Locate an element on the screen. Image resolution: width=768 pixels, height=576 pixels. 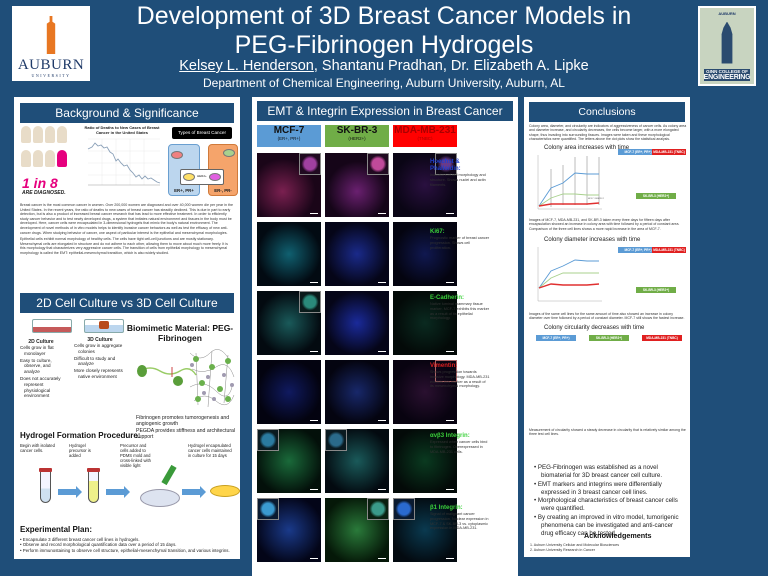
micrograph-mcf7-avb3 is located at coordinates (289, 461).